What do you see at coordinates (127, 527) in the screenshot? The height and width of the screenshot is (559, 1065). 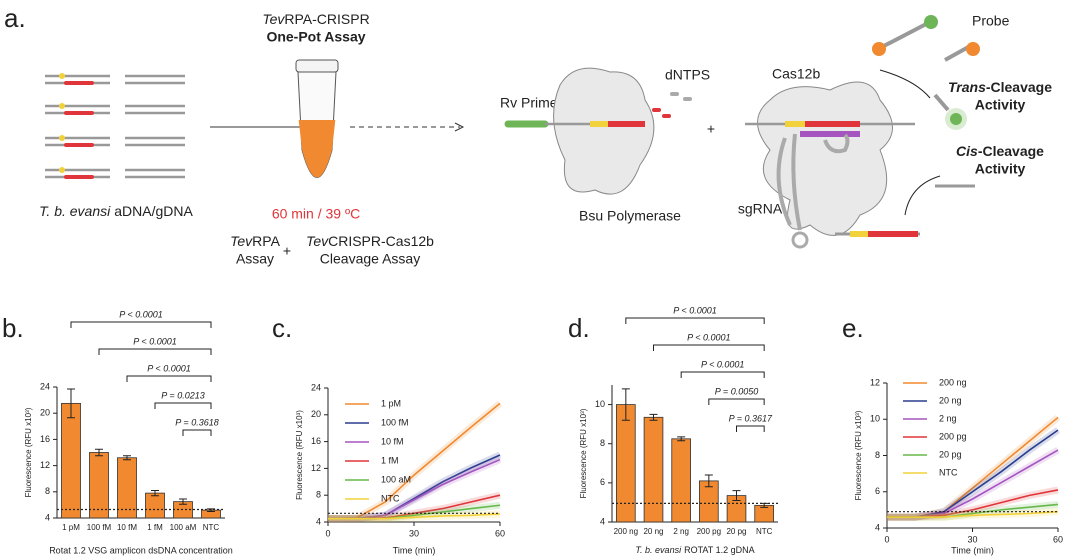 I see `x-tick-label: 10 fM` at bounding box center [127, 527].